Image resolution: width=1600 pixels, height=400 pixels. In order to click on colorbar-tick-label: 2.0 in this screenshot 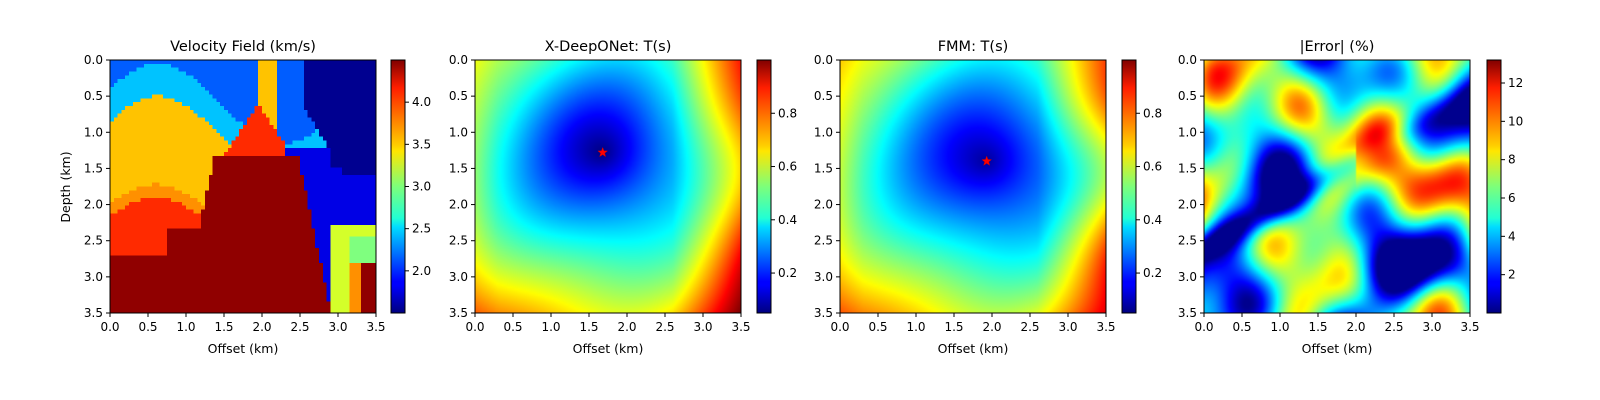, I will do `click(421, 271)`.